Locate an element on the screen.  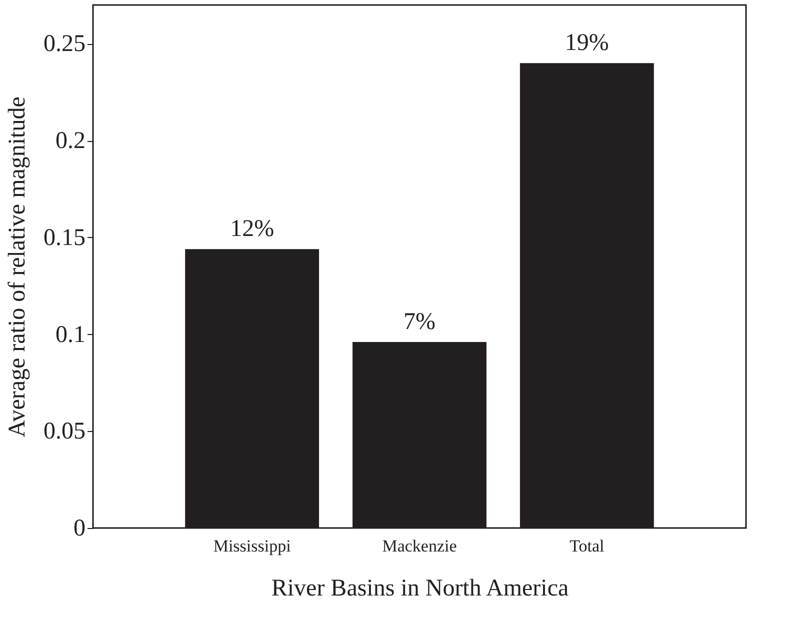
y-tick-label: 0 is located at coordinates (80, 529).